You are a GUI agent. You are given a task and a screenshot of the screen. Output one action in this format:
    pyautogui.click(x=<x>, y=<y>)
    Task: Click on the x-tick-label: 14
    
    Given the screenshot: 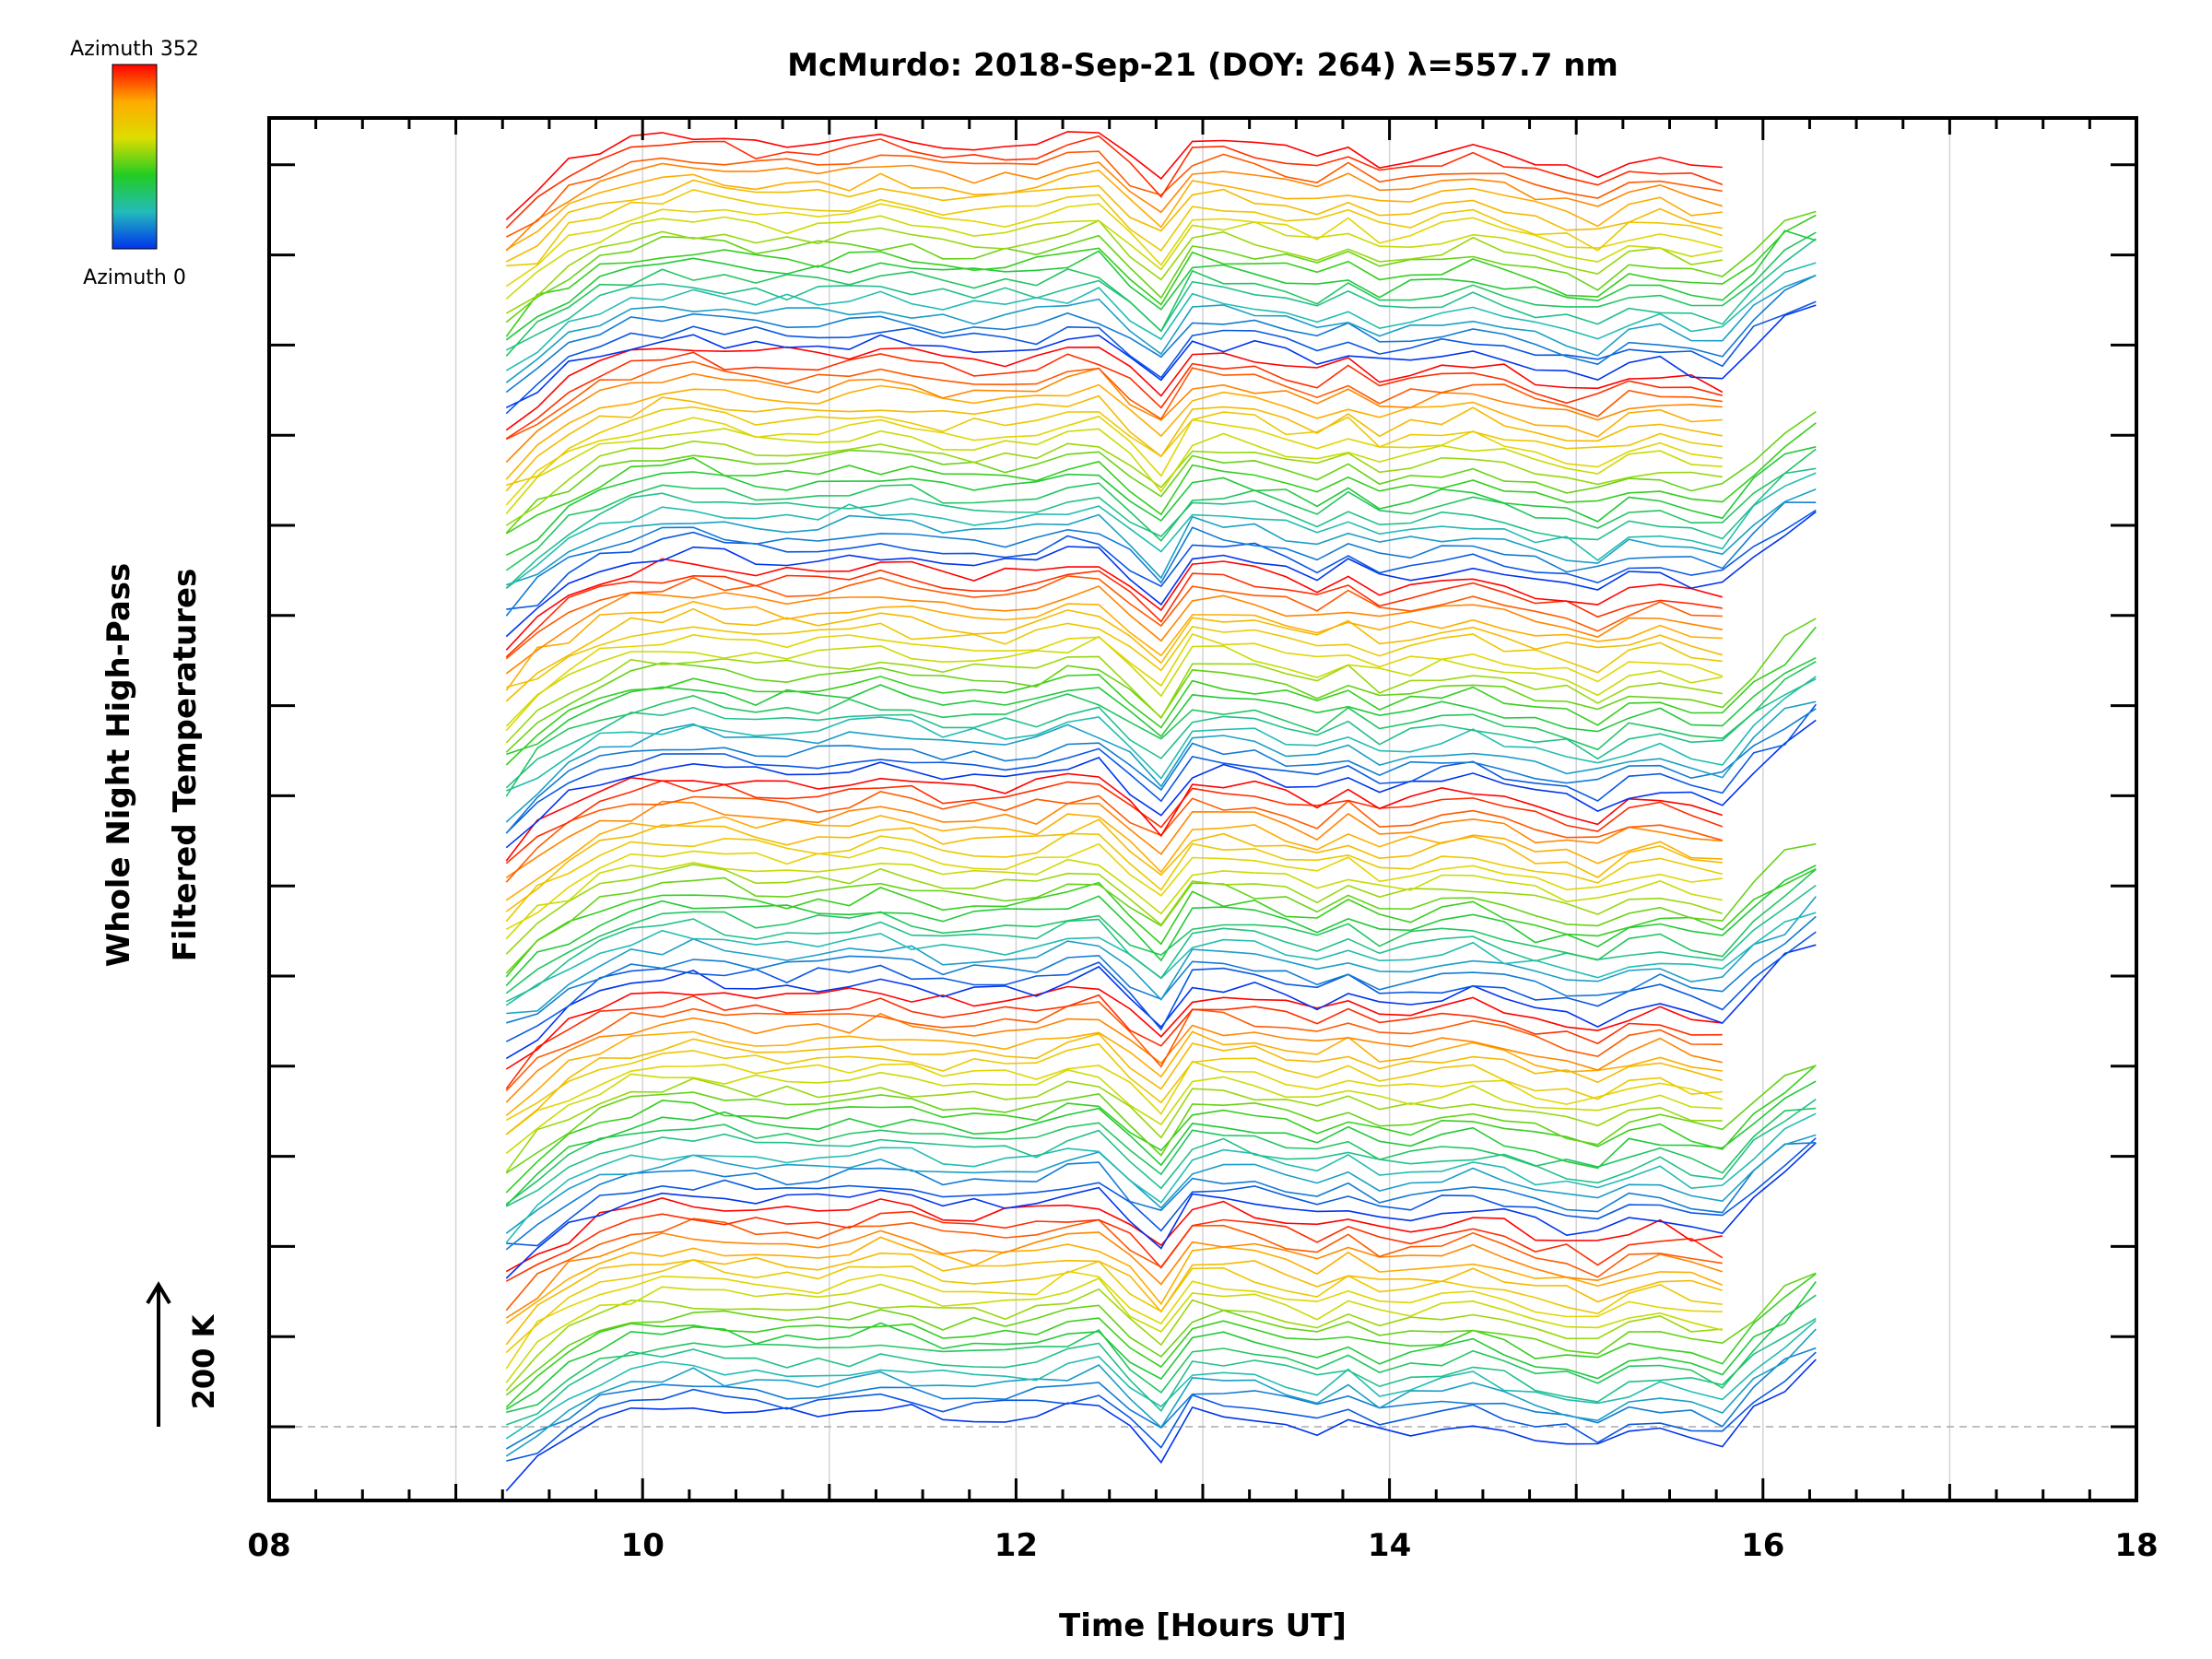 What is the action you would take?
    pyautogui.click(x=1389, y=1545)
    